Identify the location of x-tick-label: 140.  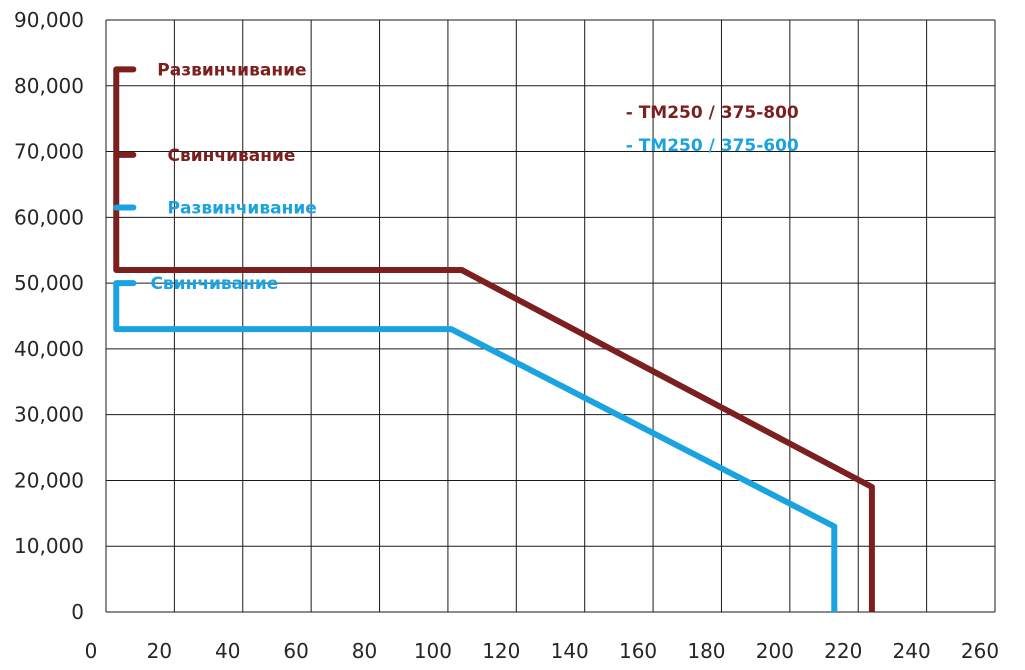
(570, 651).